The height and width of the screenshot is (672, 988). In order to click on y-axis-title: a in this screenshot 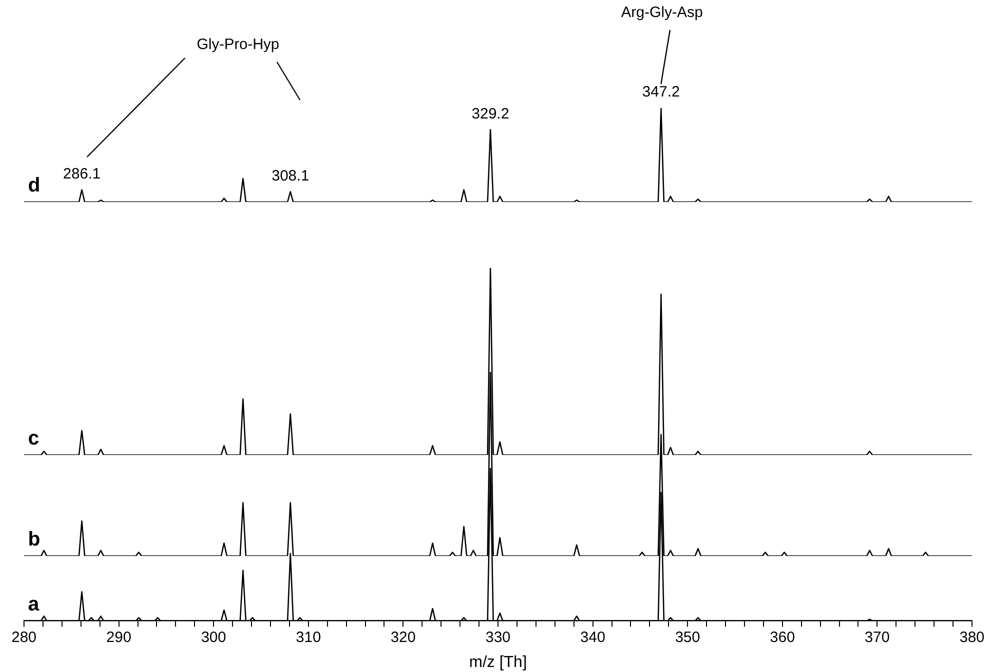, I will do `click(34, 604)`.